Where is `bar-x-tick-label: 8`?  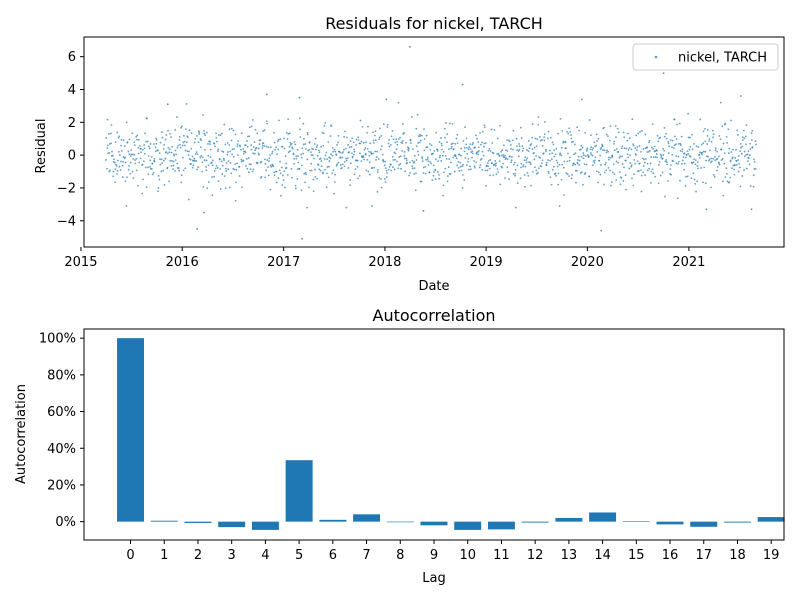
bar-x-tick-label: 8 is located at coordinates (400, 555).